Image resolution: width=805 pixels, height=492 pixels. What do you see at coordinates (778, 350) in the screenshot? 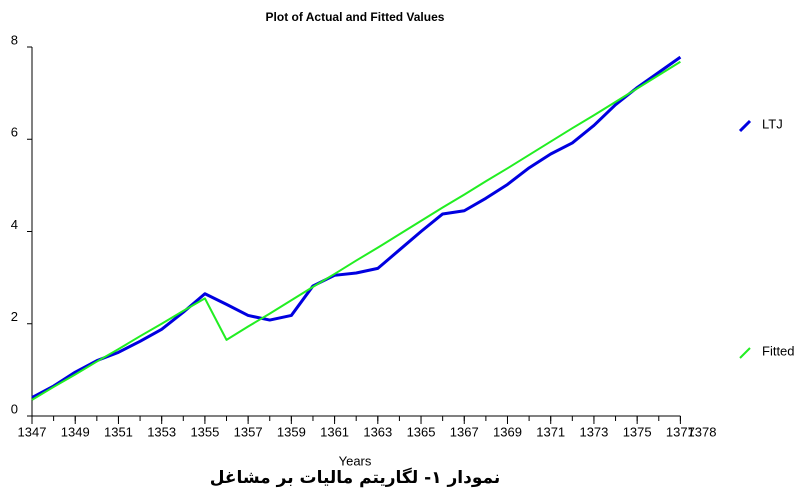
I see `legend-label: Fitted` at bounding box center [778, 350].